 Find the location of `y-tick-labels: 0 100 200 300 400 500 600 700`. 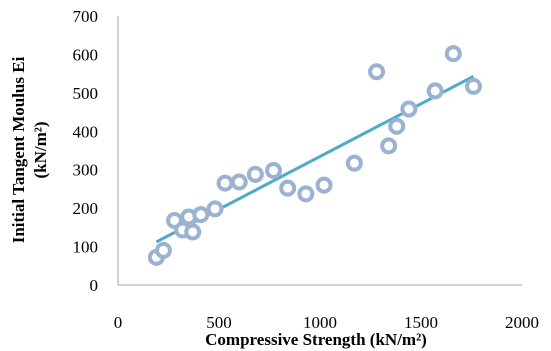

y-tick-labels: 0 100 200 300 400 500 600 700 is located at coordinates (86, 151).